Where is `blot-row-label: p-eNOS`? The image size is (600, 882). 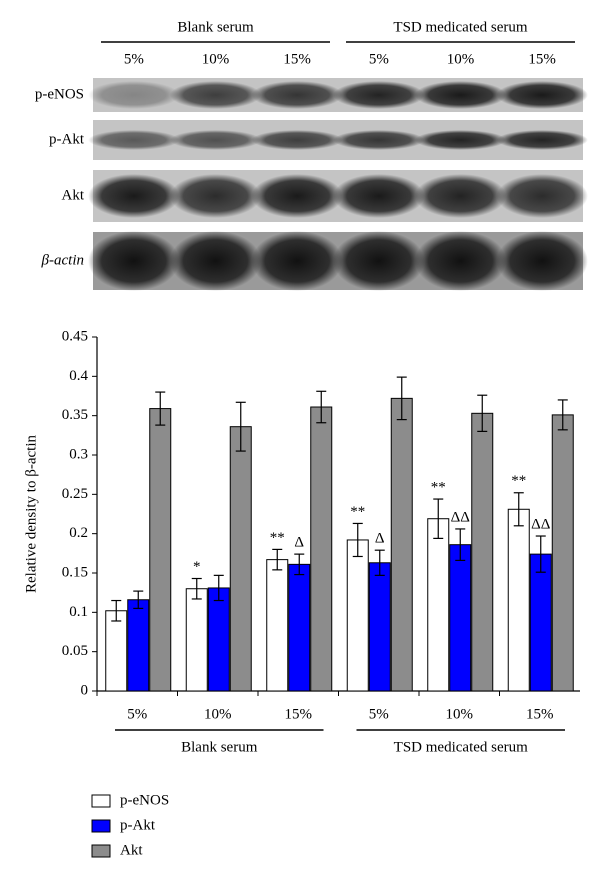
blot-row-label: p-eNOS is located at coordinates (59, 94).